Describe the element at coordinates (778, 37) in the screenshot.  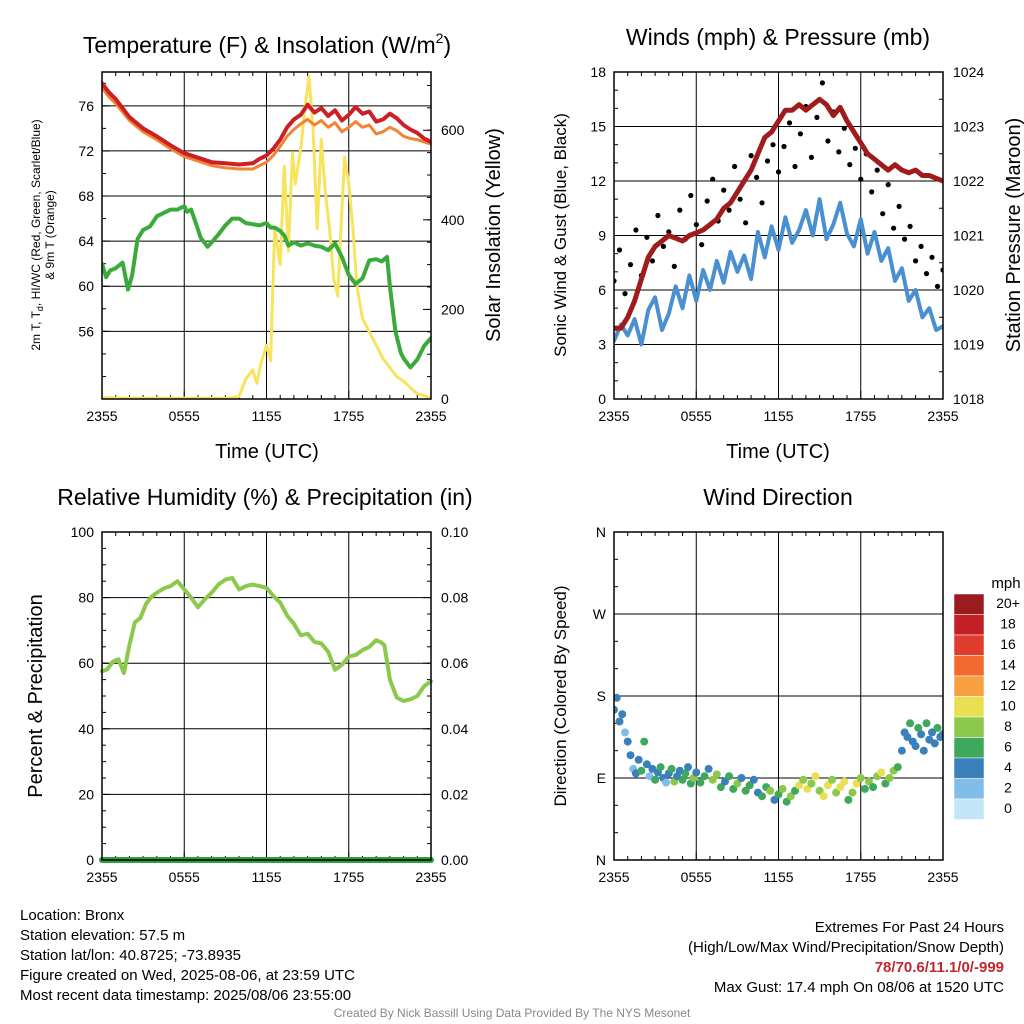
I see `wind-panel-title: Winds (mph) & Pressure (mb)` at that location.